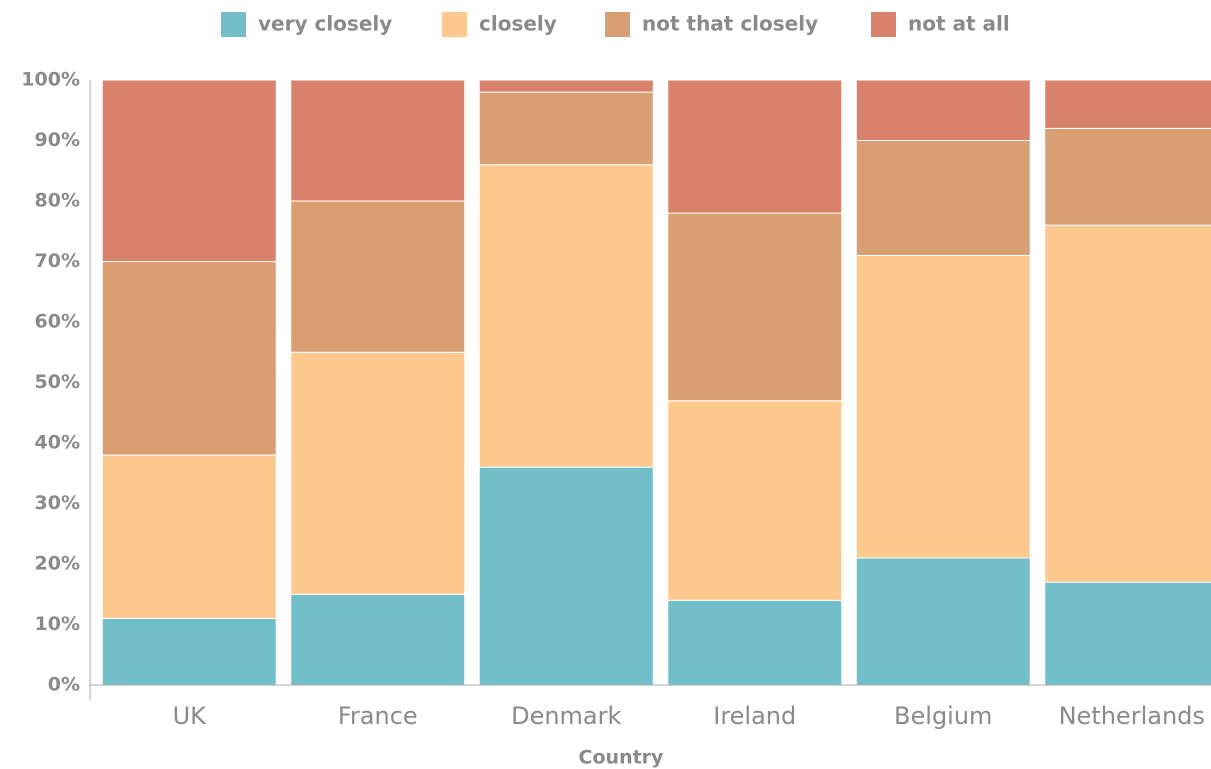 This screenshot has width=1211, height=769. I want to click on legend-label: not at all, so click(959, 24).